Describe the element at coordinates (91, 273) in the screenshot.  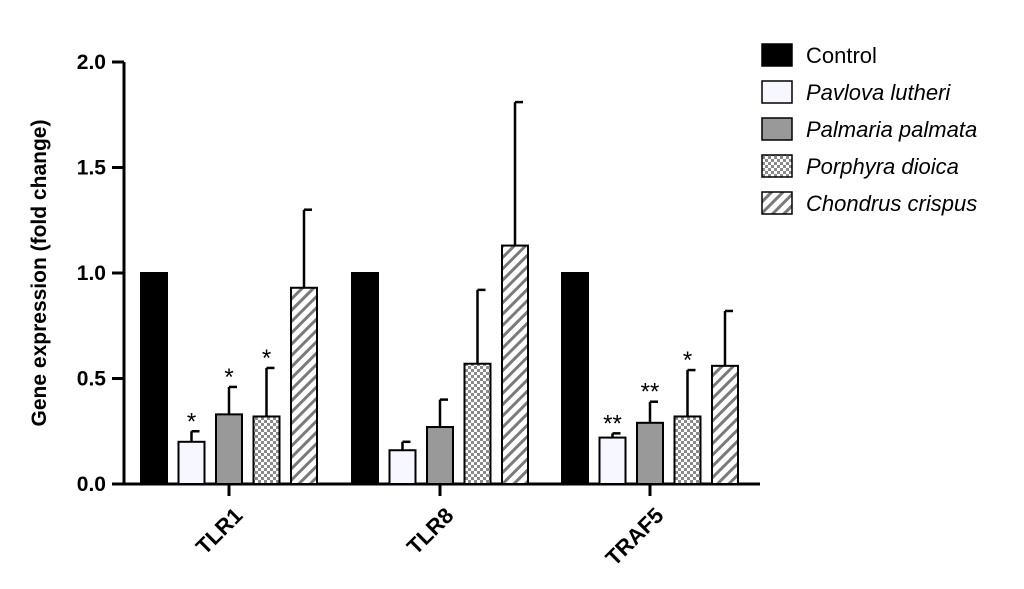
I see `y-tick-label: 1.0` at that location.